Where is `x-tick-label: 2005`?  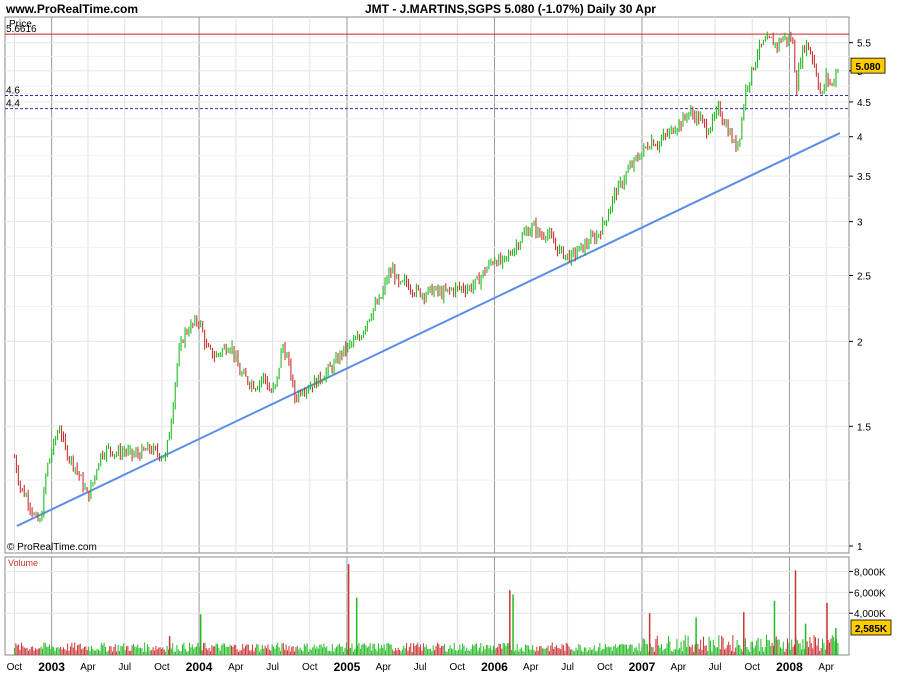
x-tick-label: 2005 is located at coordinates (347, 667).